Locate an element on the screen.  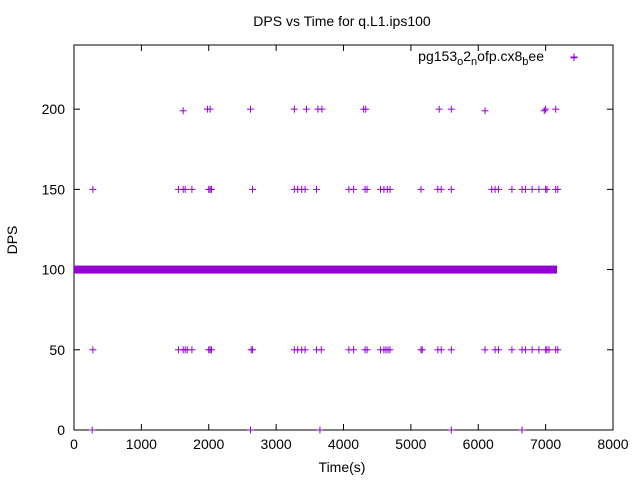
x-tick-label: 8000 is located at coordinates (612, 444).